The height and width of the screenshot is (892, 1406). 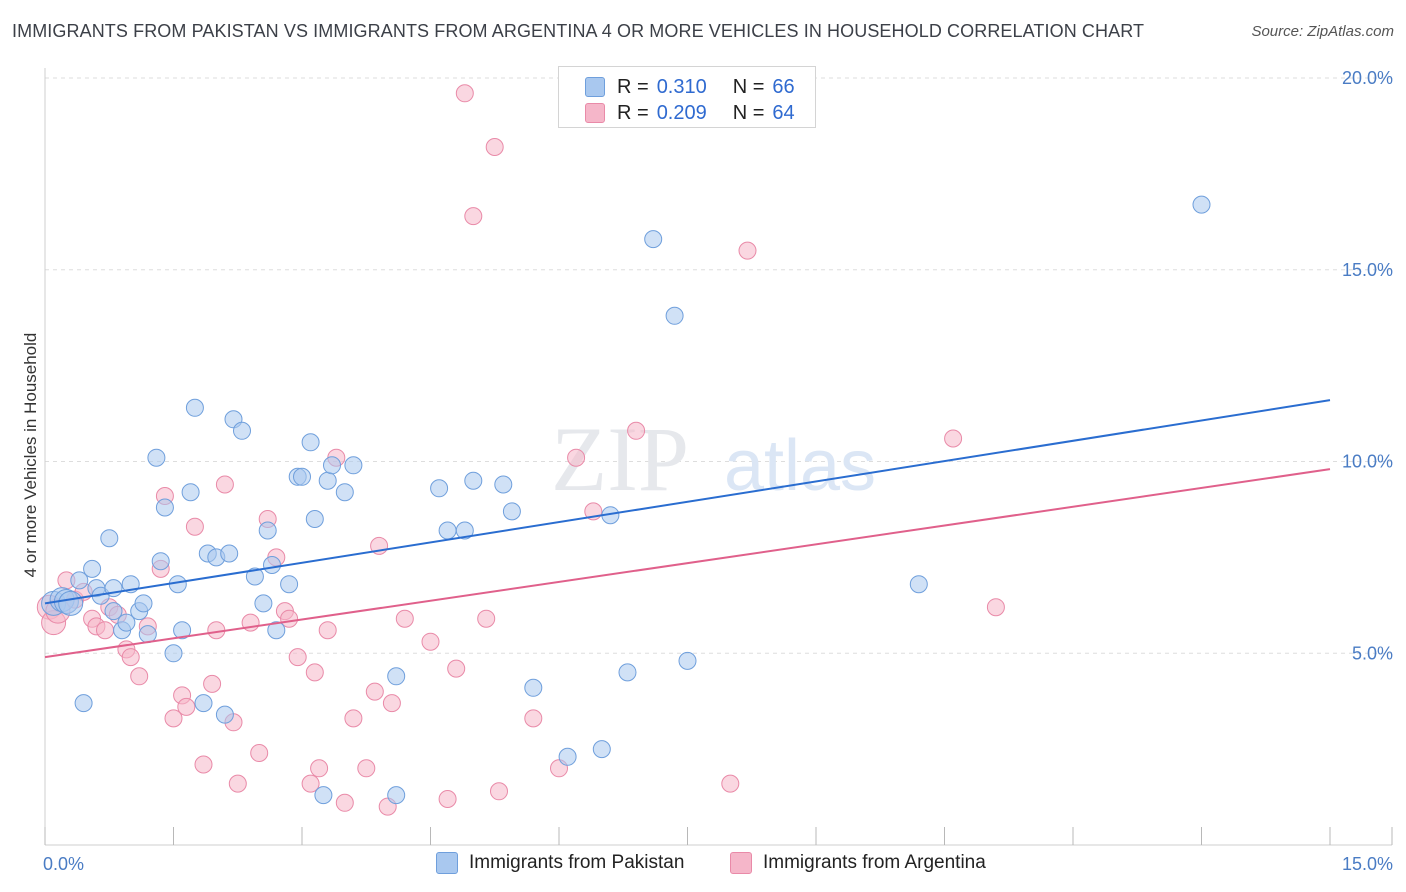 What do you see at coordinates (30, 455) in the screenshot?
I see `y-axis-title: 4 or more Vehicles in Household` at bounding box center [30, 455].